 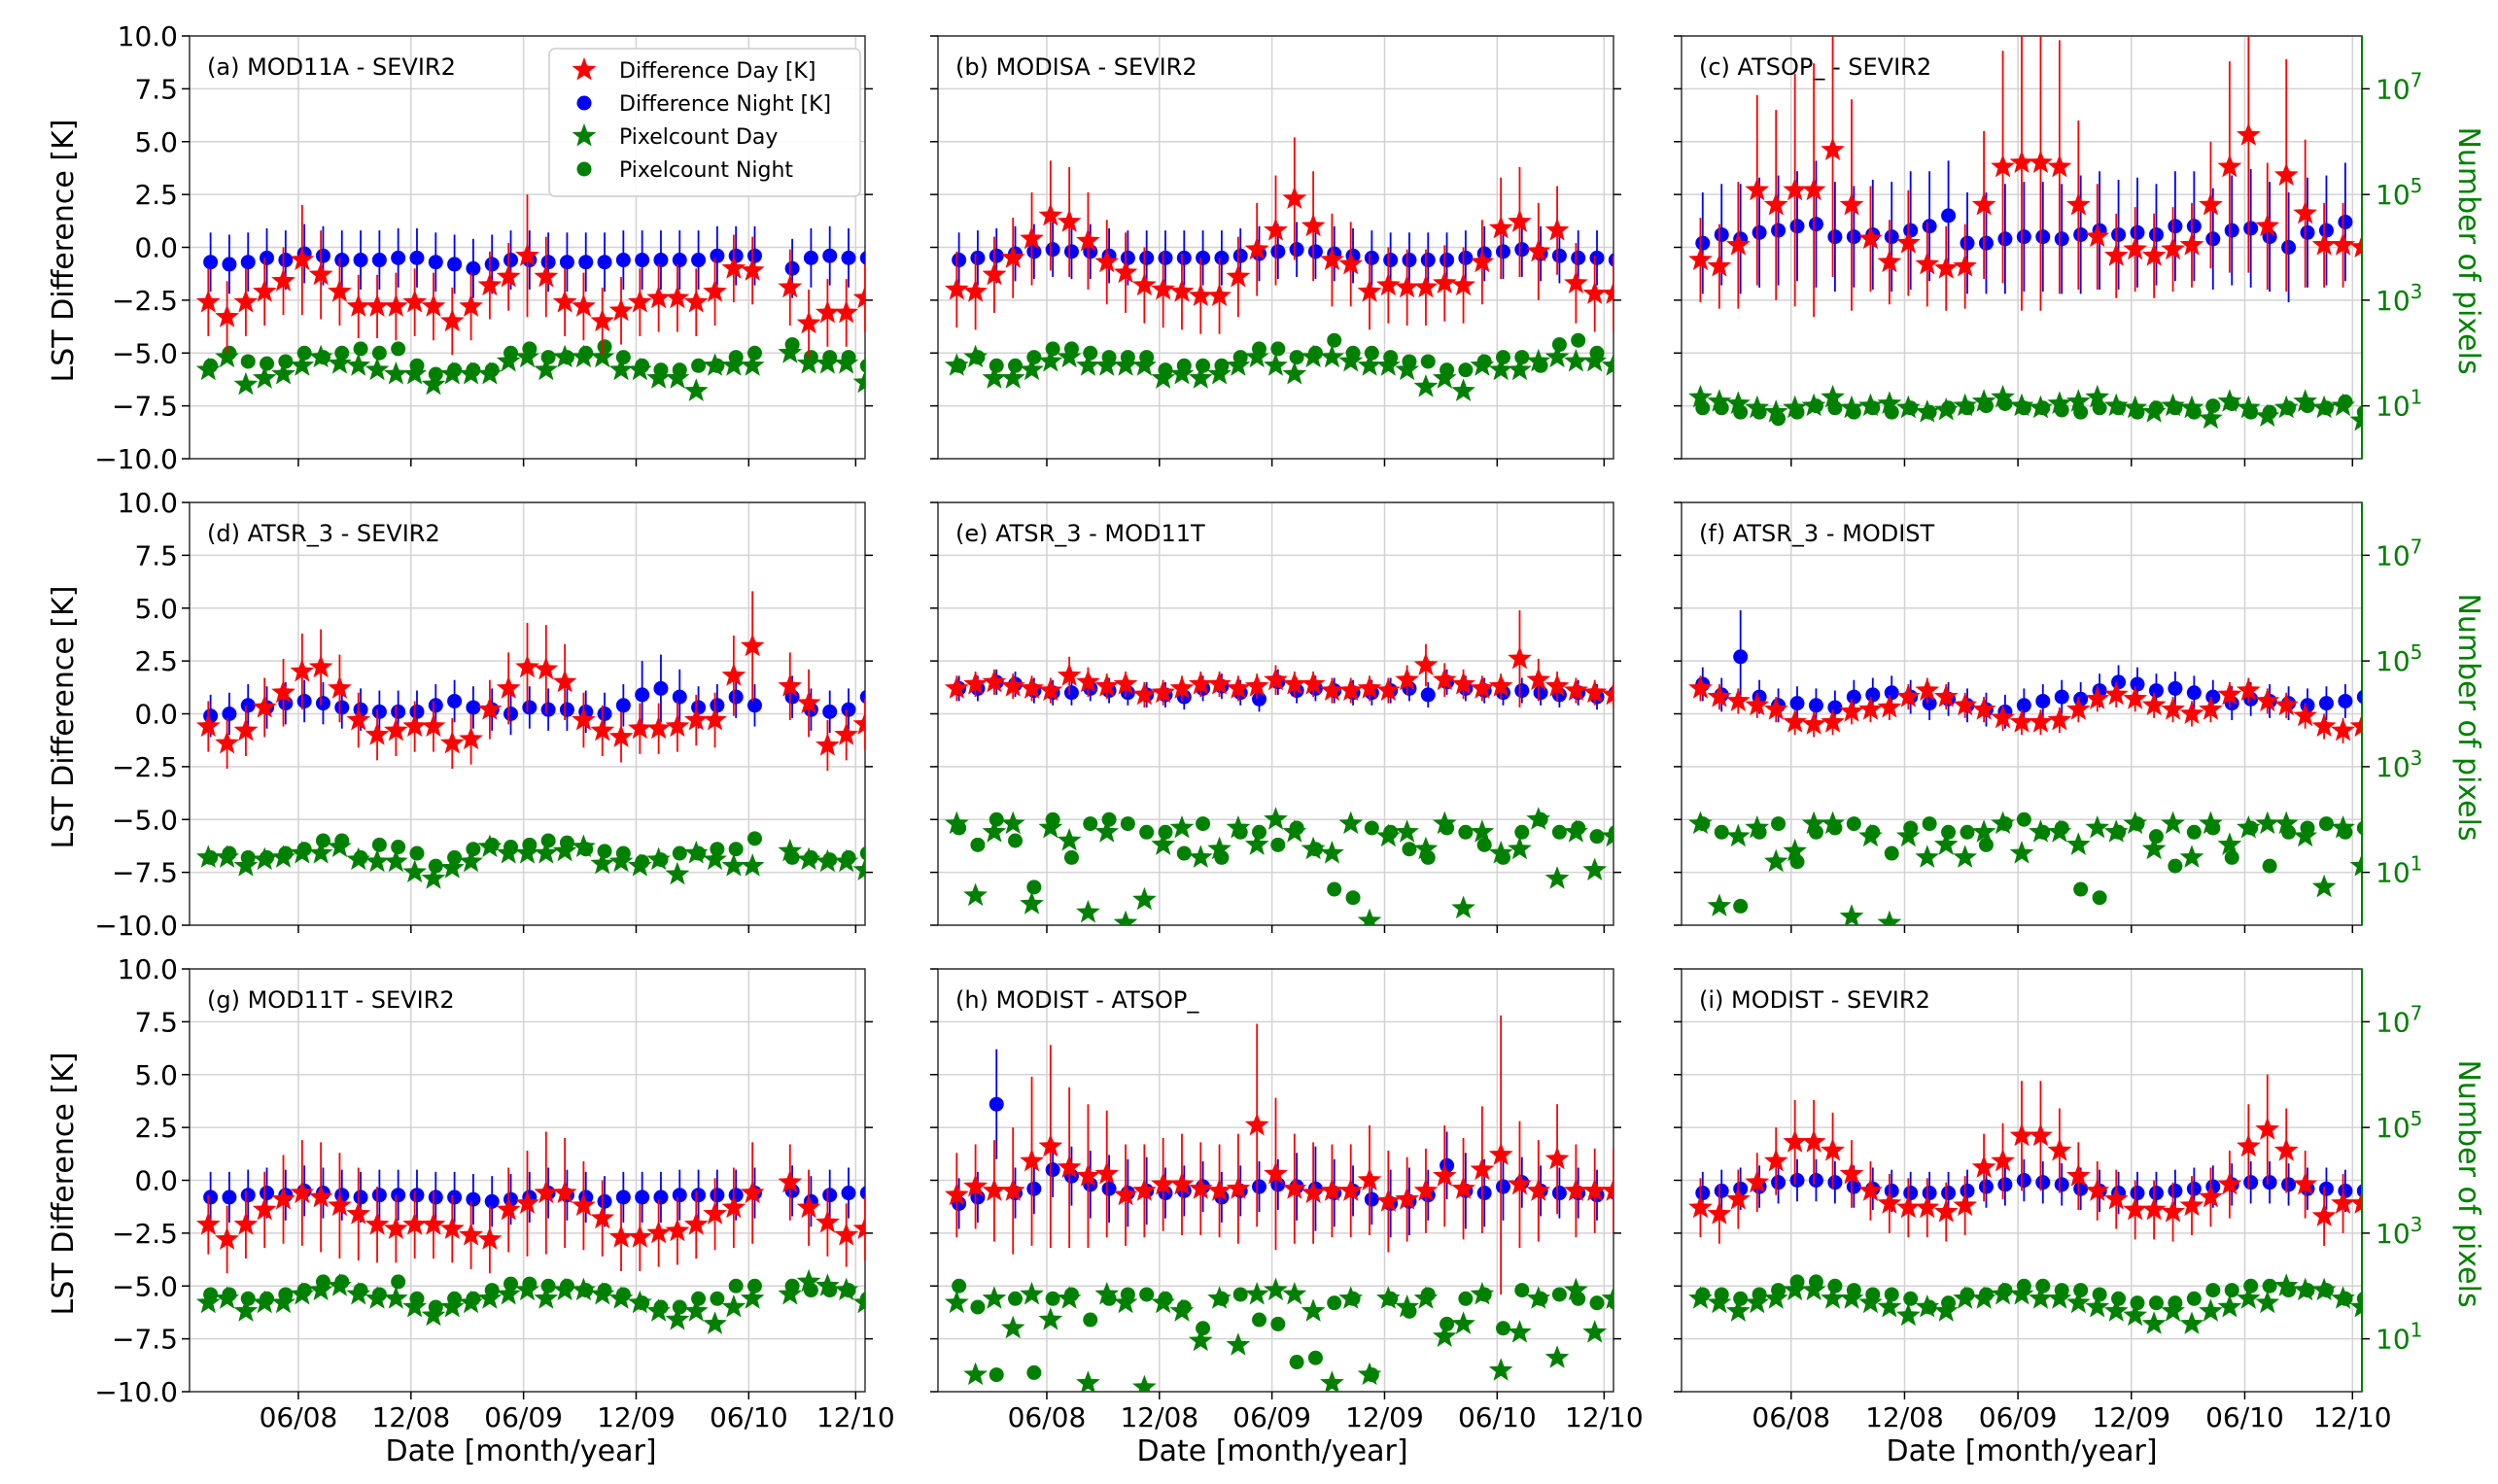 I want to click on y-tick-label: 10.0, so click(x=148, y=36).